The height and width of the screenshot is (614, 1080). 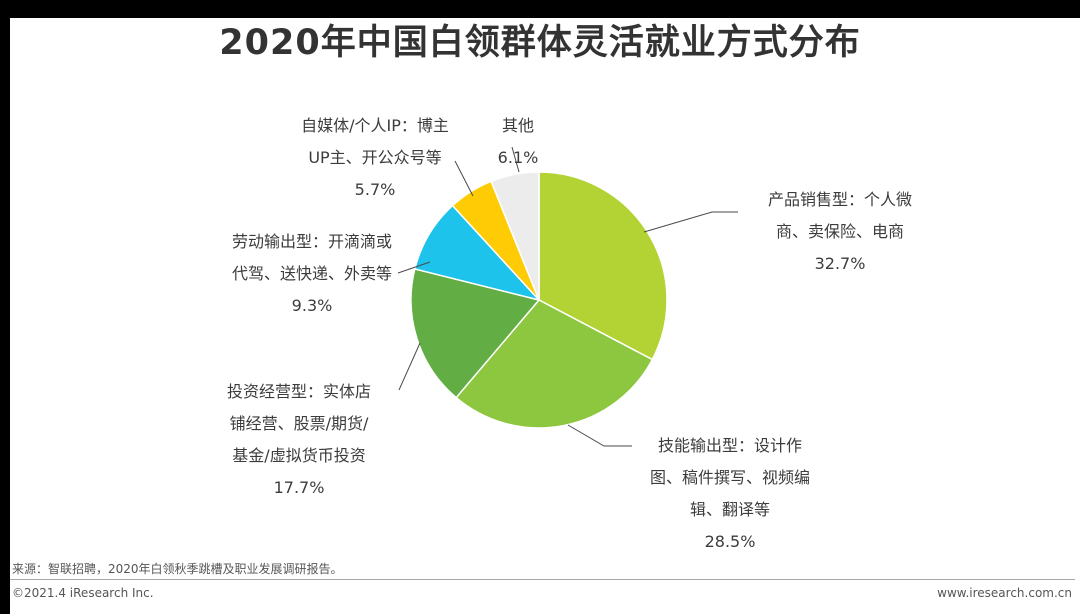 I want to click on slice-investment, so click(x=475, y=333).